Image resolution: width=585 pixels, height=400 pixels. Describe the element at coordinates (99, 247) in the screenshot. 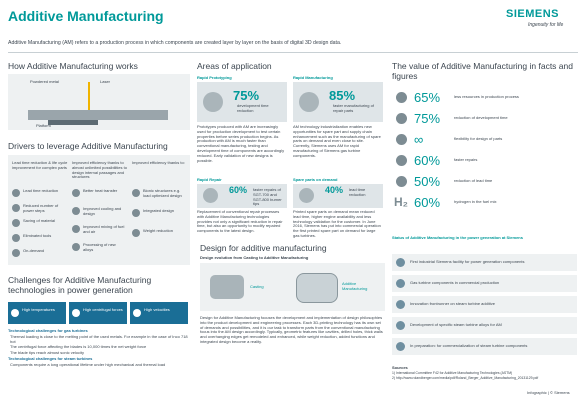

I see `driver-item: Processing of new alloys` at that location.